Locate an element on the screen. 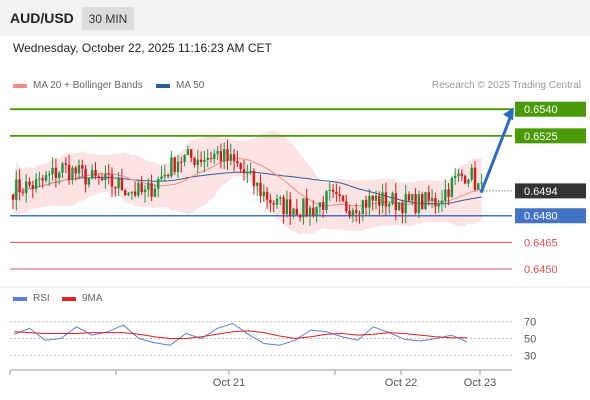  timeframe-badge: 30 MIN is located at coordinates (108, 18).